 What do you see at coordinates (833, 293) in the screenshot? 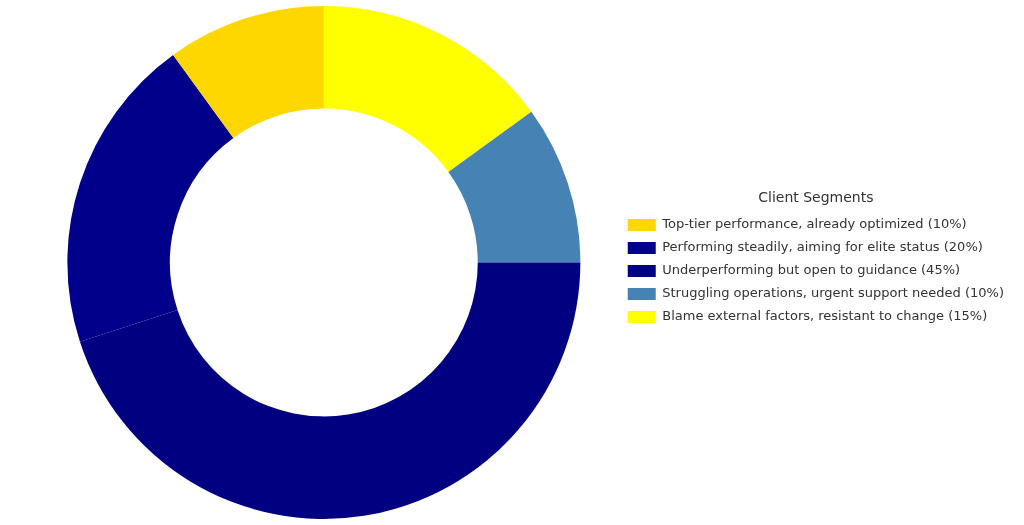
I see `legend-label: Struggling operations, urgent support needed (10%)` at bounding box center [833, 293].